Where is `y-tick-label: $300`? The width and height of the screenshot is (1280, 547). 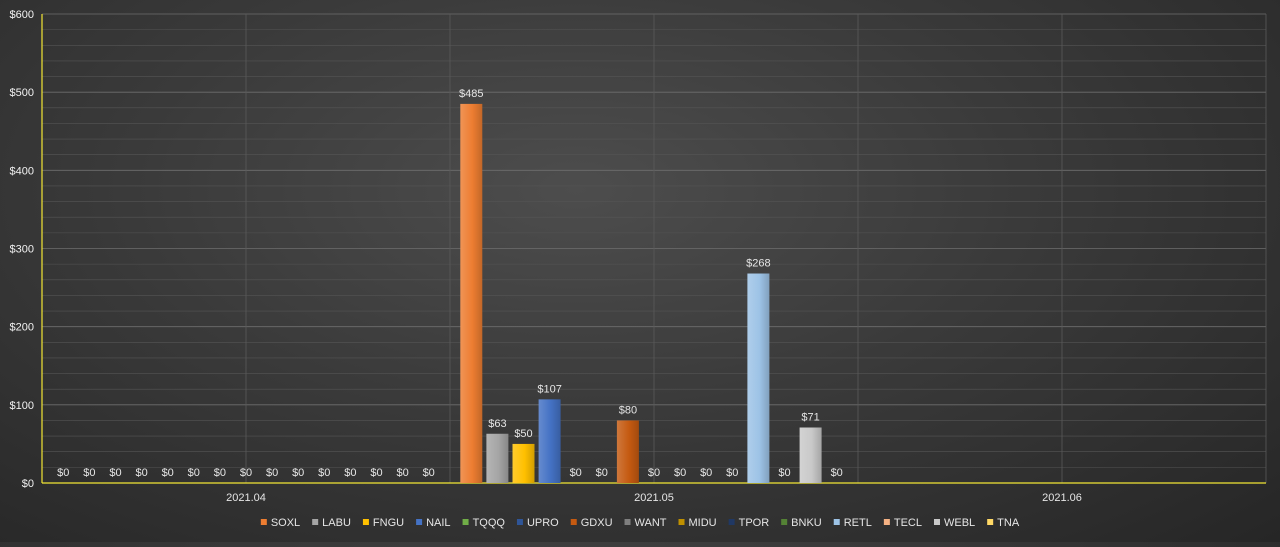 y-tick-label: $300 is located at coordinates (22, 250).